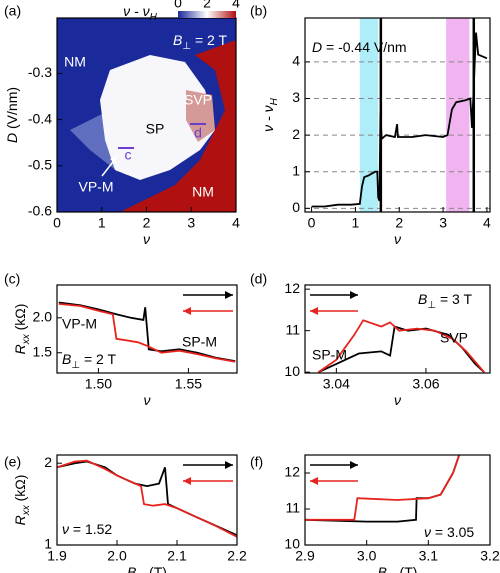 The width and height of the screenshot is (500, 573). I want to click on annotation: D = -0.44 V/nm, so click(359, 47).